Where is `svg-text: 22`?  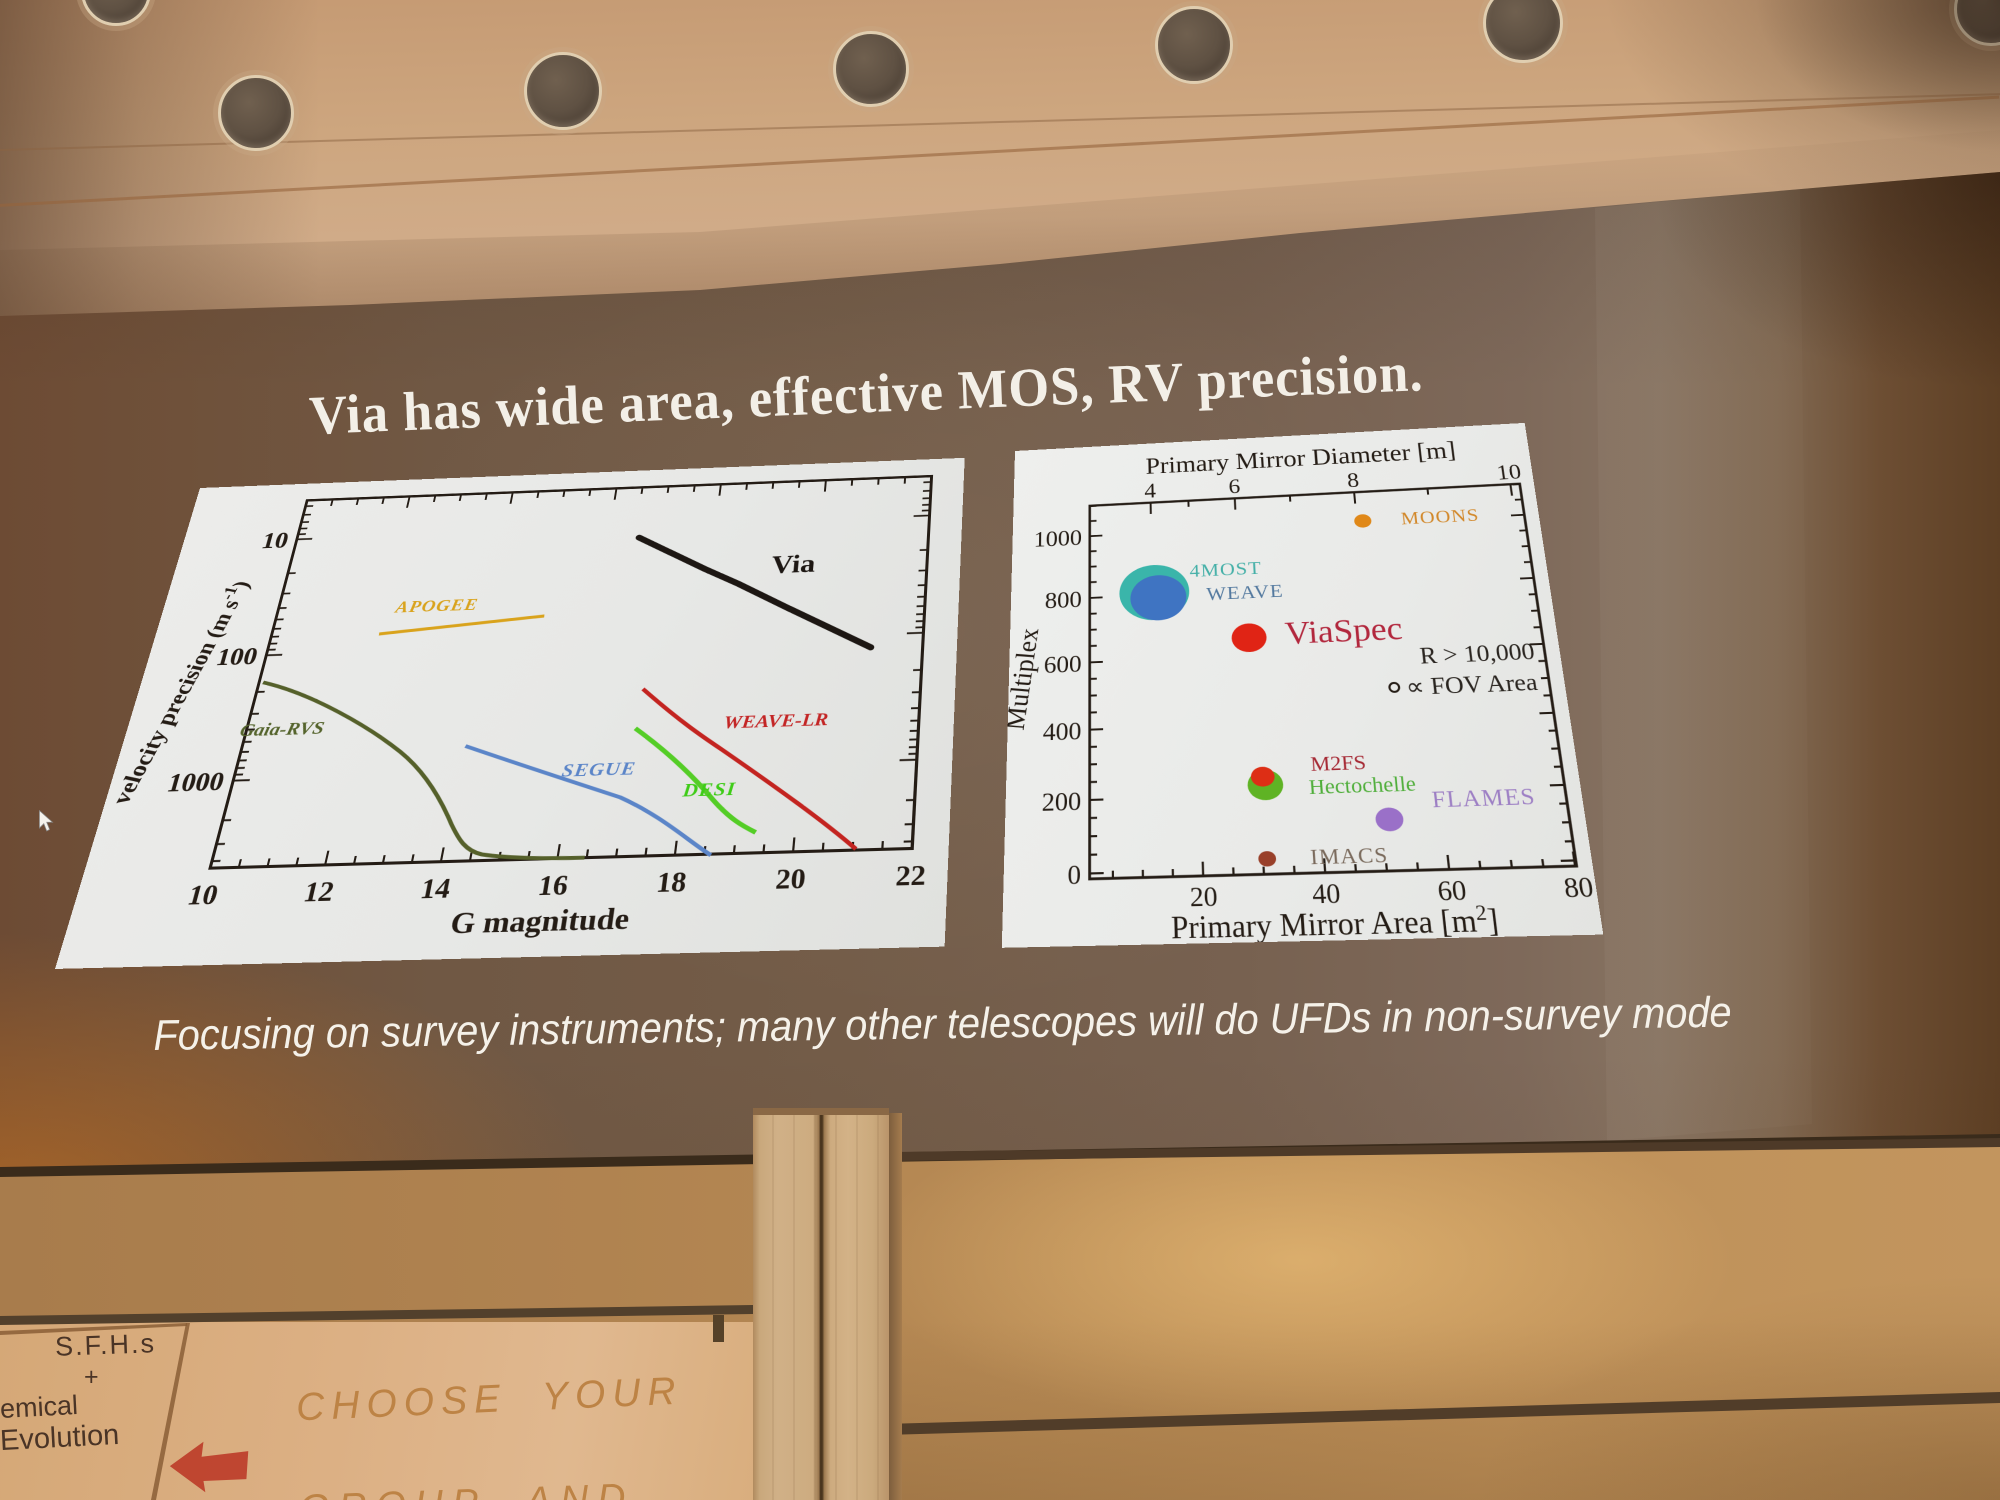 svg-text: 22 is located at coordinates (911, 876).